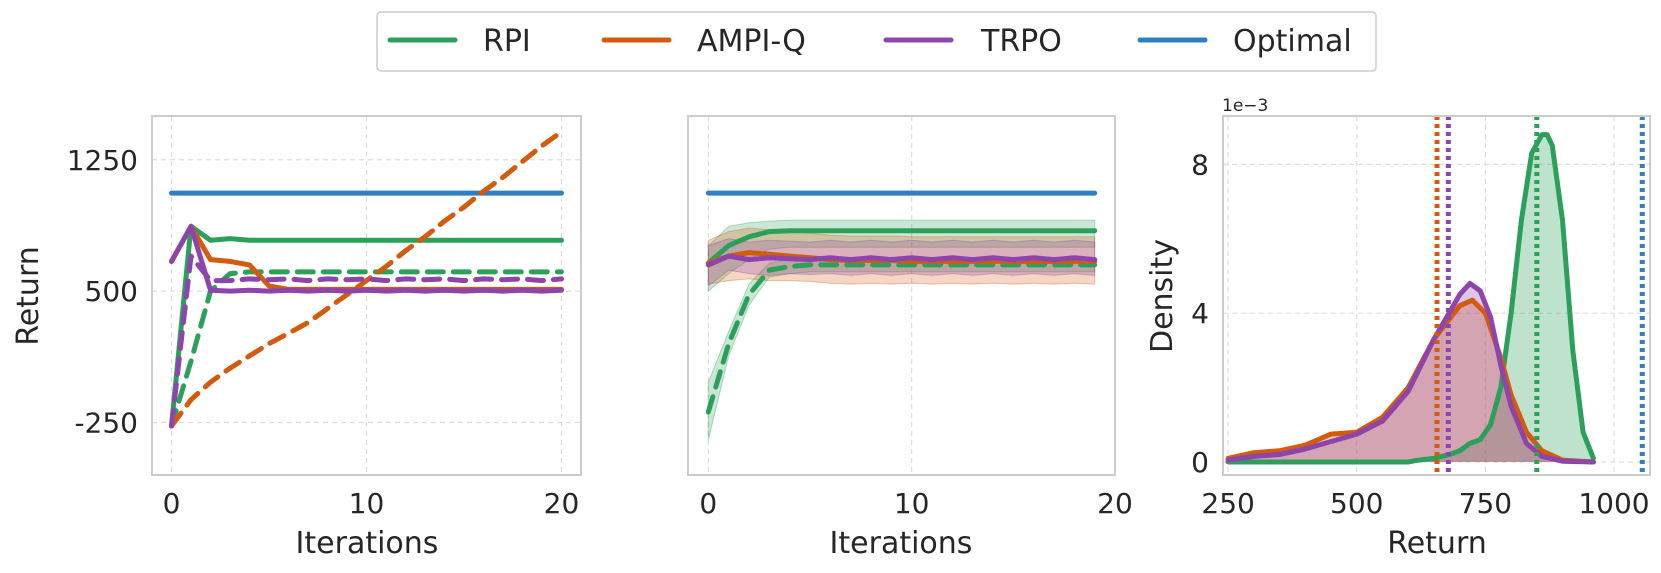 The image size is (1661, 573). What do you see at coordinates (1292, 41) in the screenshot?
I see `legend-label-optimal: Optimal` at bounding box center [1292, 41].